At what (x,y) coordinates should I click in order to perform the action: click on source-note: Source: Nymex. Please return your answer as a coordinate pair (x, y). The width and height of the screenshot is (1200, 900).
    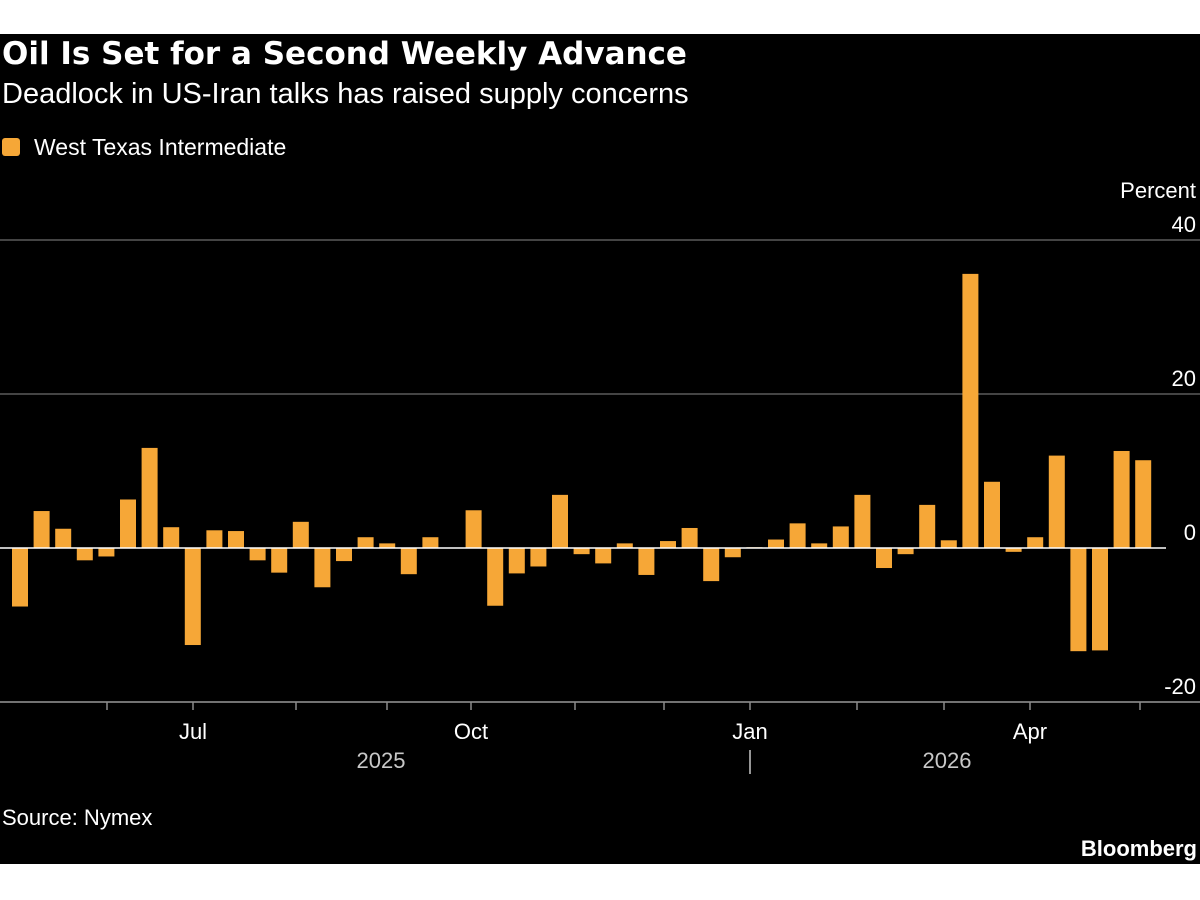
    Looking at the image, I should click on (77, 817).